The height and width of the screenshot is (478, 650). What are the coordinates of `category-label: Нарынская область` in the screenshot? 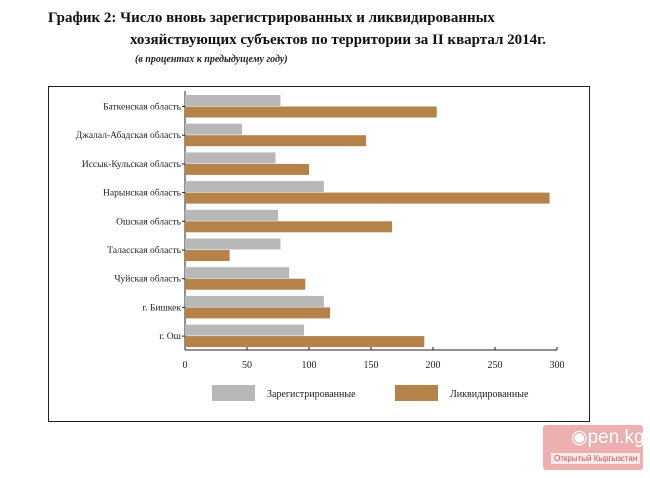 It's located at (142, 193).